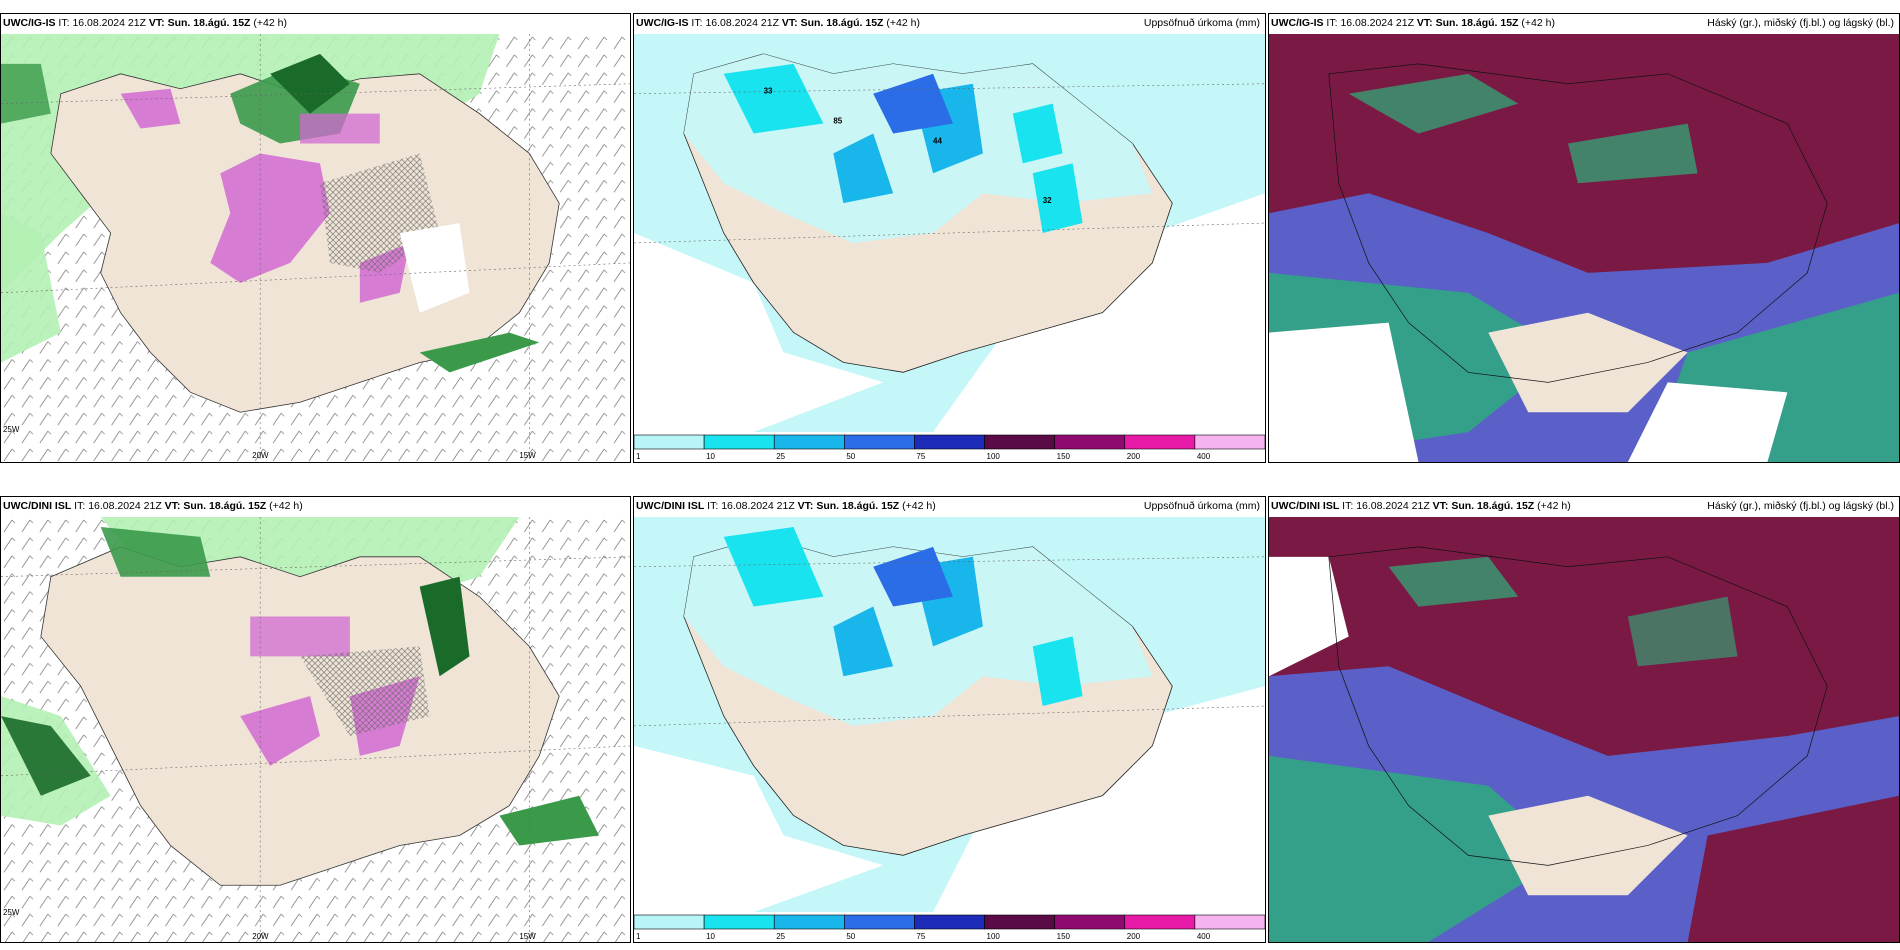  Describe the element at coordinates (937, 140) in the screenshot. I see `precip-value: 44` at that location.